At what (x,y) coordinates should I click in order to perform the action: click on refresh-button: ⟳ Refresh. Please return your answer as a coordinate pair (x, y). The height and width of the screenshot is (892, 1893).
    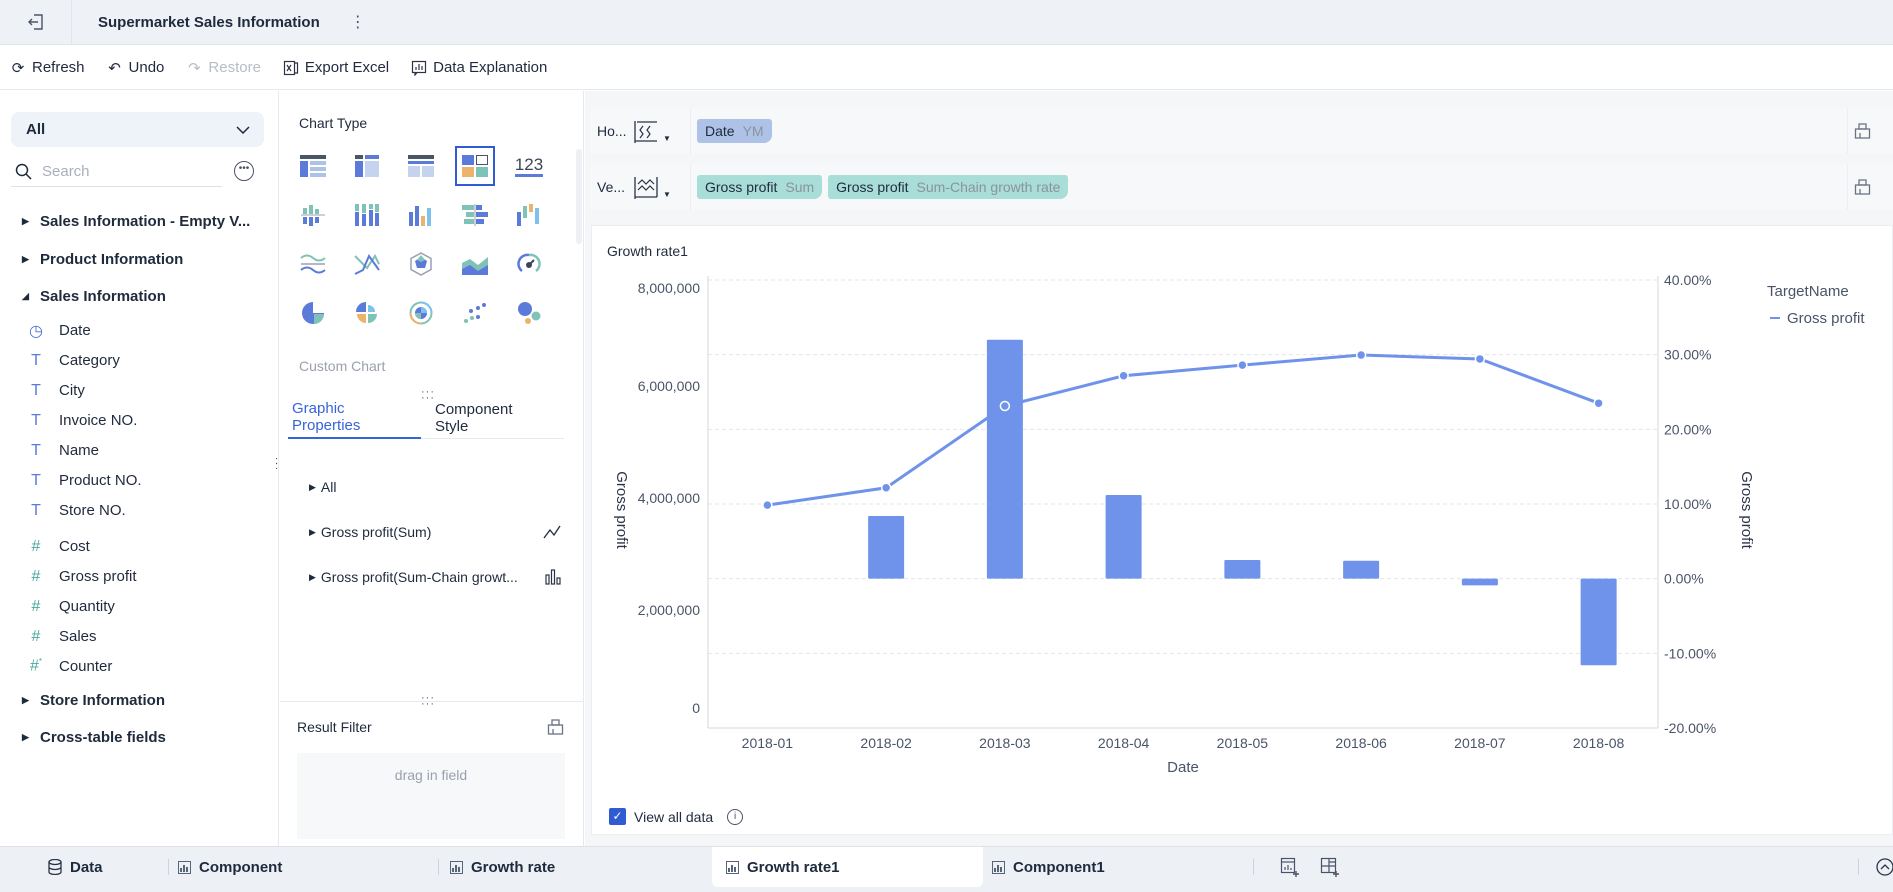
    Looking at the image, I should click on (47, 68).